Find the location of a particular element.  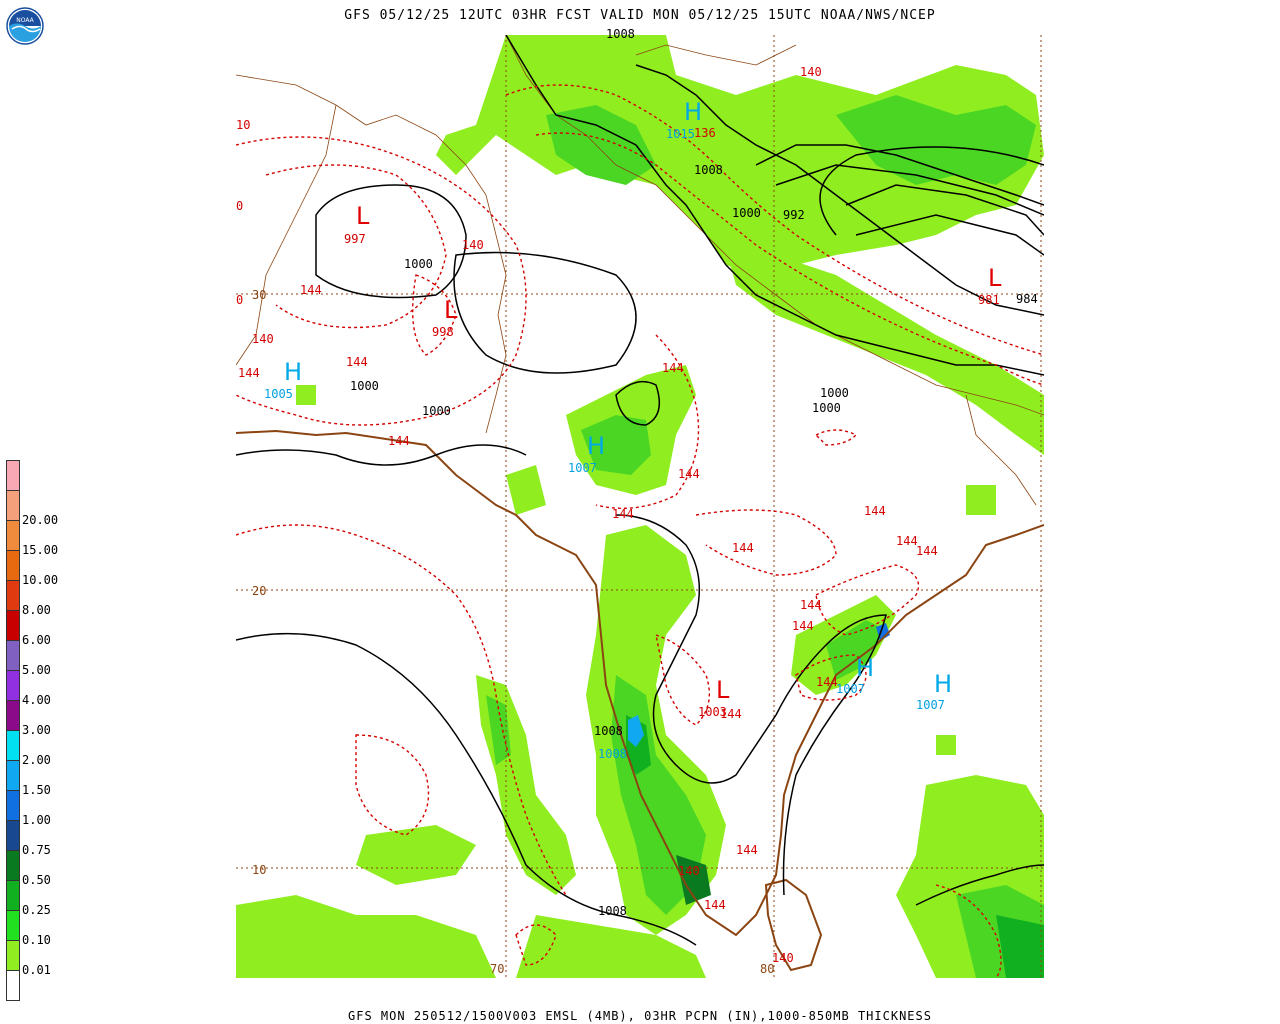

legend-label: 1.50 is located at coordinates (36, 790).